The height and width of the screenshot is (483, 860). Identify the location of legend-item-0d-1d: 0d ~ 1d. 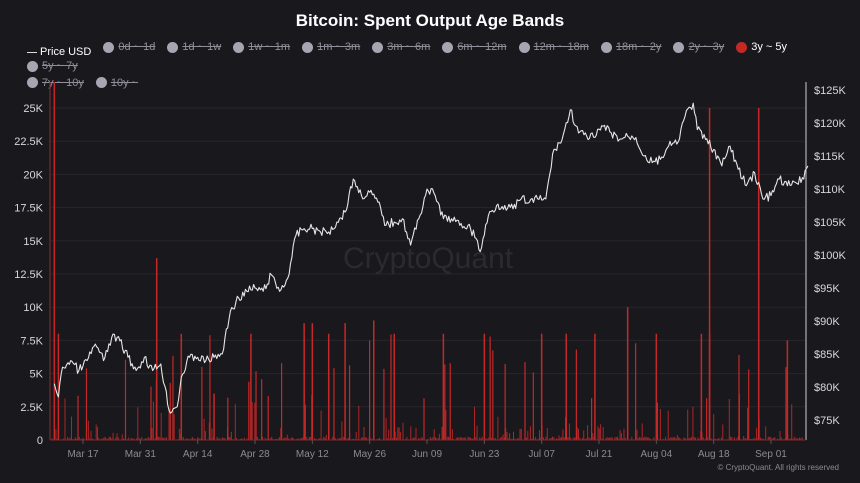
(129, 47).